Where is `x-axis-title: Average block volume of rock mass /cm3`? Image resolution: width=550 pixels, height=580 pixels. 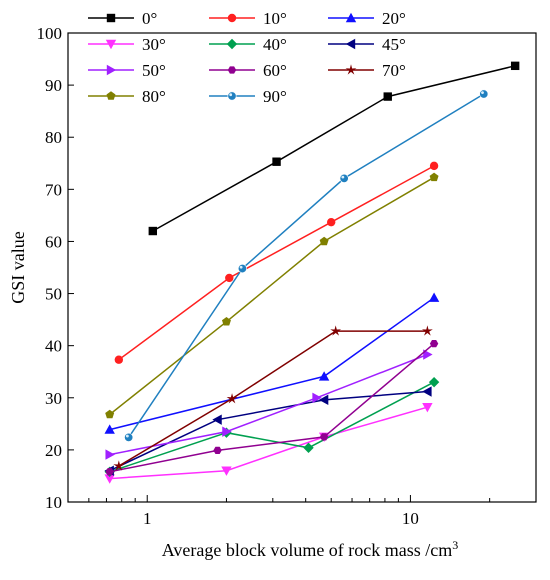 x-axis-title: Average block volume of rock mass /cm3 is located at coordinates (310, 549).